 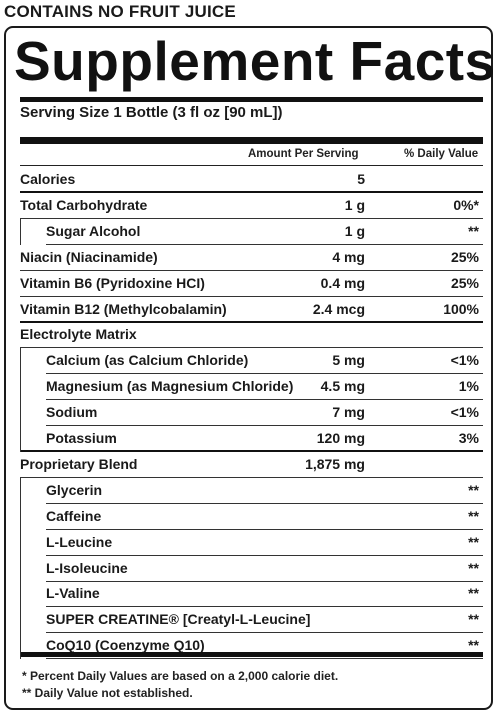 What do you see at coordinates (251, 413) in the screenshot?
I see `facts-row: Sodium 7 mg <1%` at bounding box center [251, 413].